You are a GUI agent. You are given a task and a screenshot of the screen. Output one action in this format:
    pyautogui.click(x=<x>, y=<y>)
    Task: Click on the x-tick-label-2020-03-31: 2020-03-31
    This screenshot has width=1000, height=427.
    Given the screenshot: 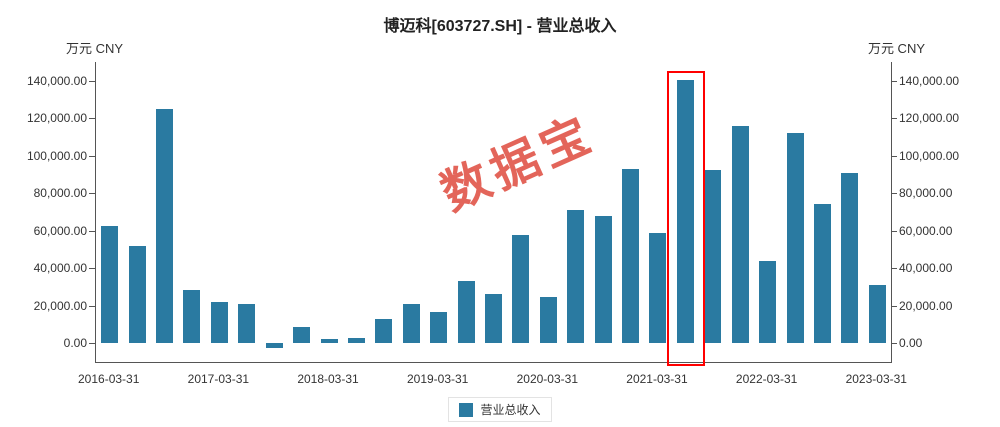 What is the action you would take?
    pyautogui.click(x=547, y=379)
    